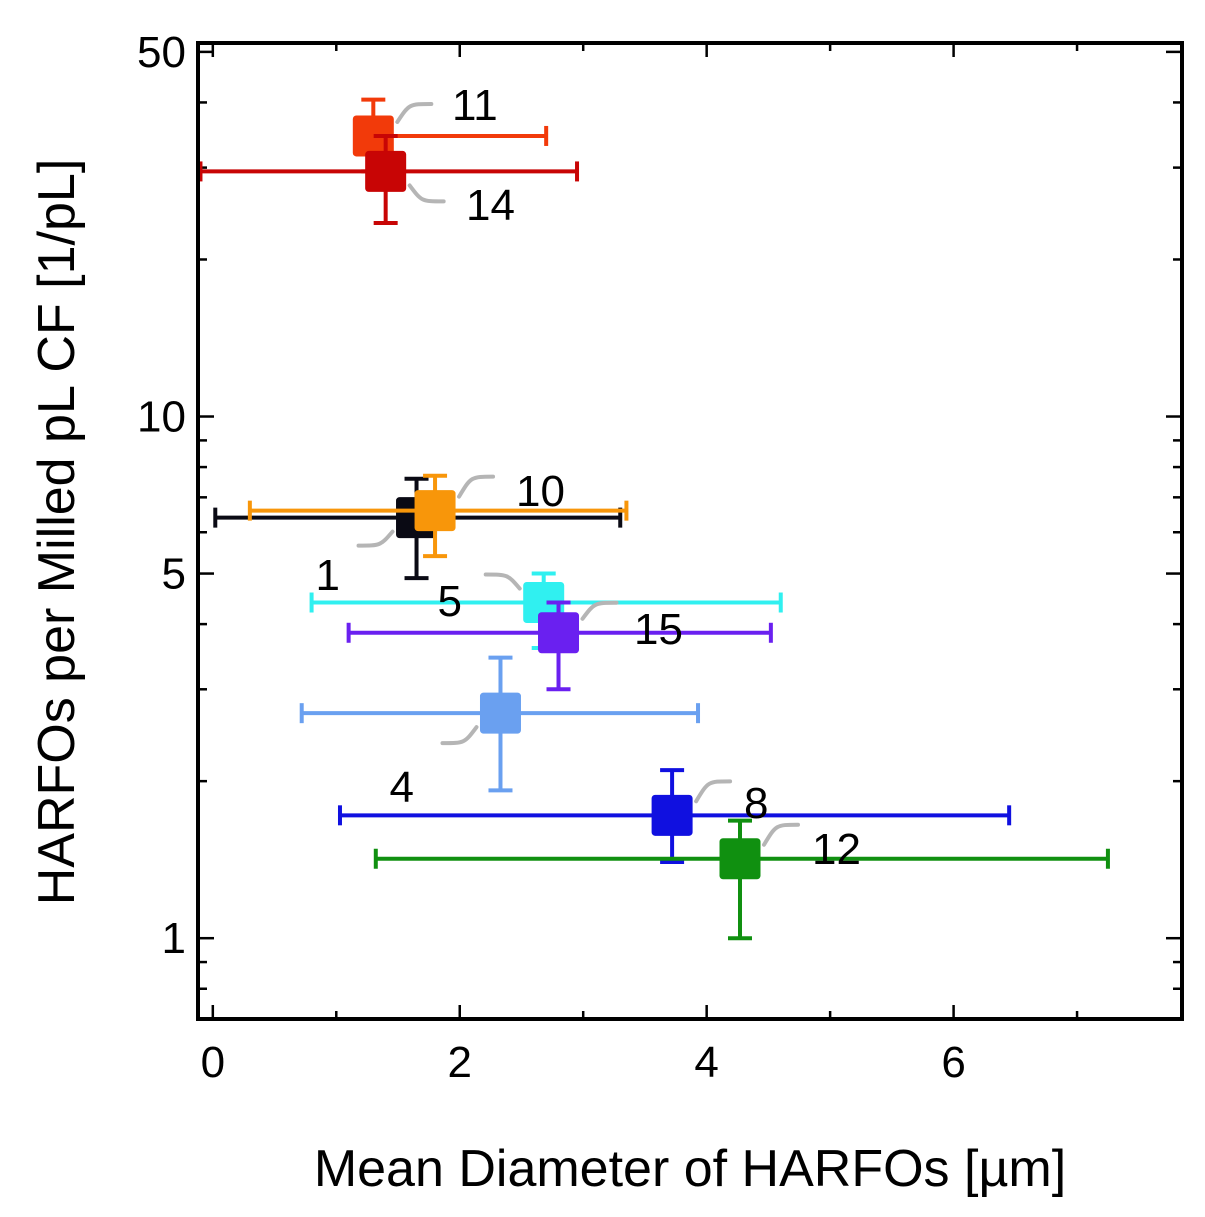  What do you see at coordinates (57, 532) in the screenshot?
I see `y-axis-label: HARFOs per Milled pL CF [1/pL]` at bounding box center [57, 532].